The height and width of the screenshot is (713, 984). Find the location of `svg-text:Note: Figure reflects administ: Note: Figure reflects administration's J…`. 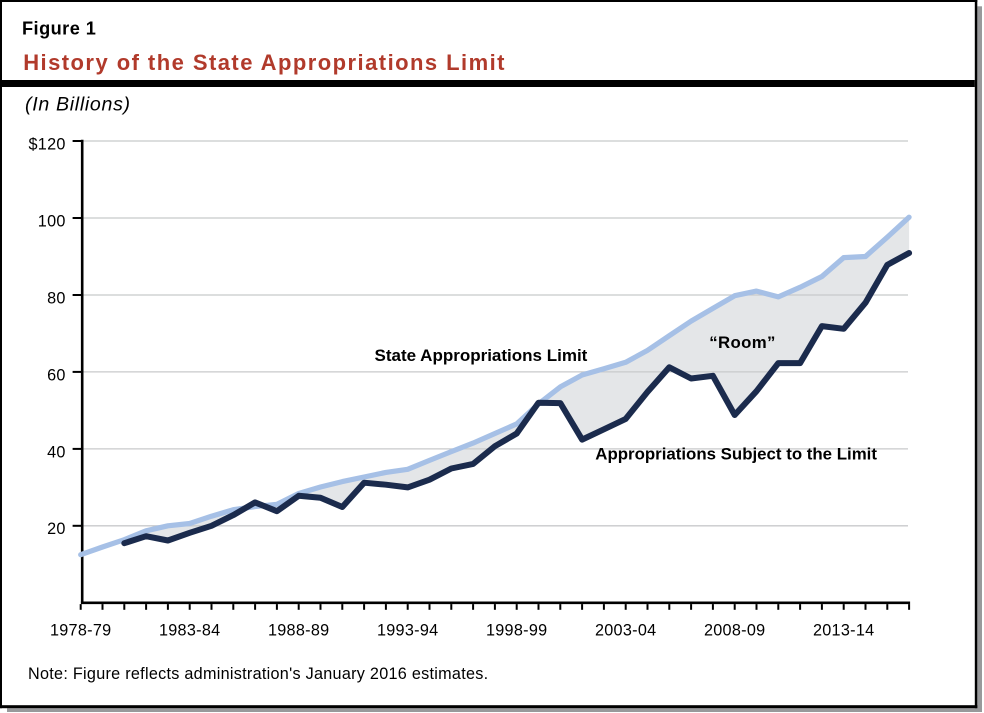

svg-text:Note: Figure reflects administ: Note: Figure reflects administration's J… is located at coordinates (258, 674).